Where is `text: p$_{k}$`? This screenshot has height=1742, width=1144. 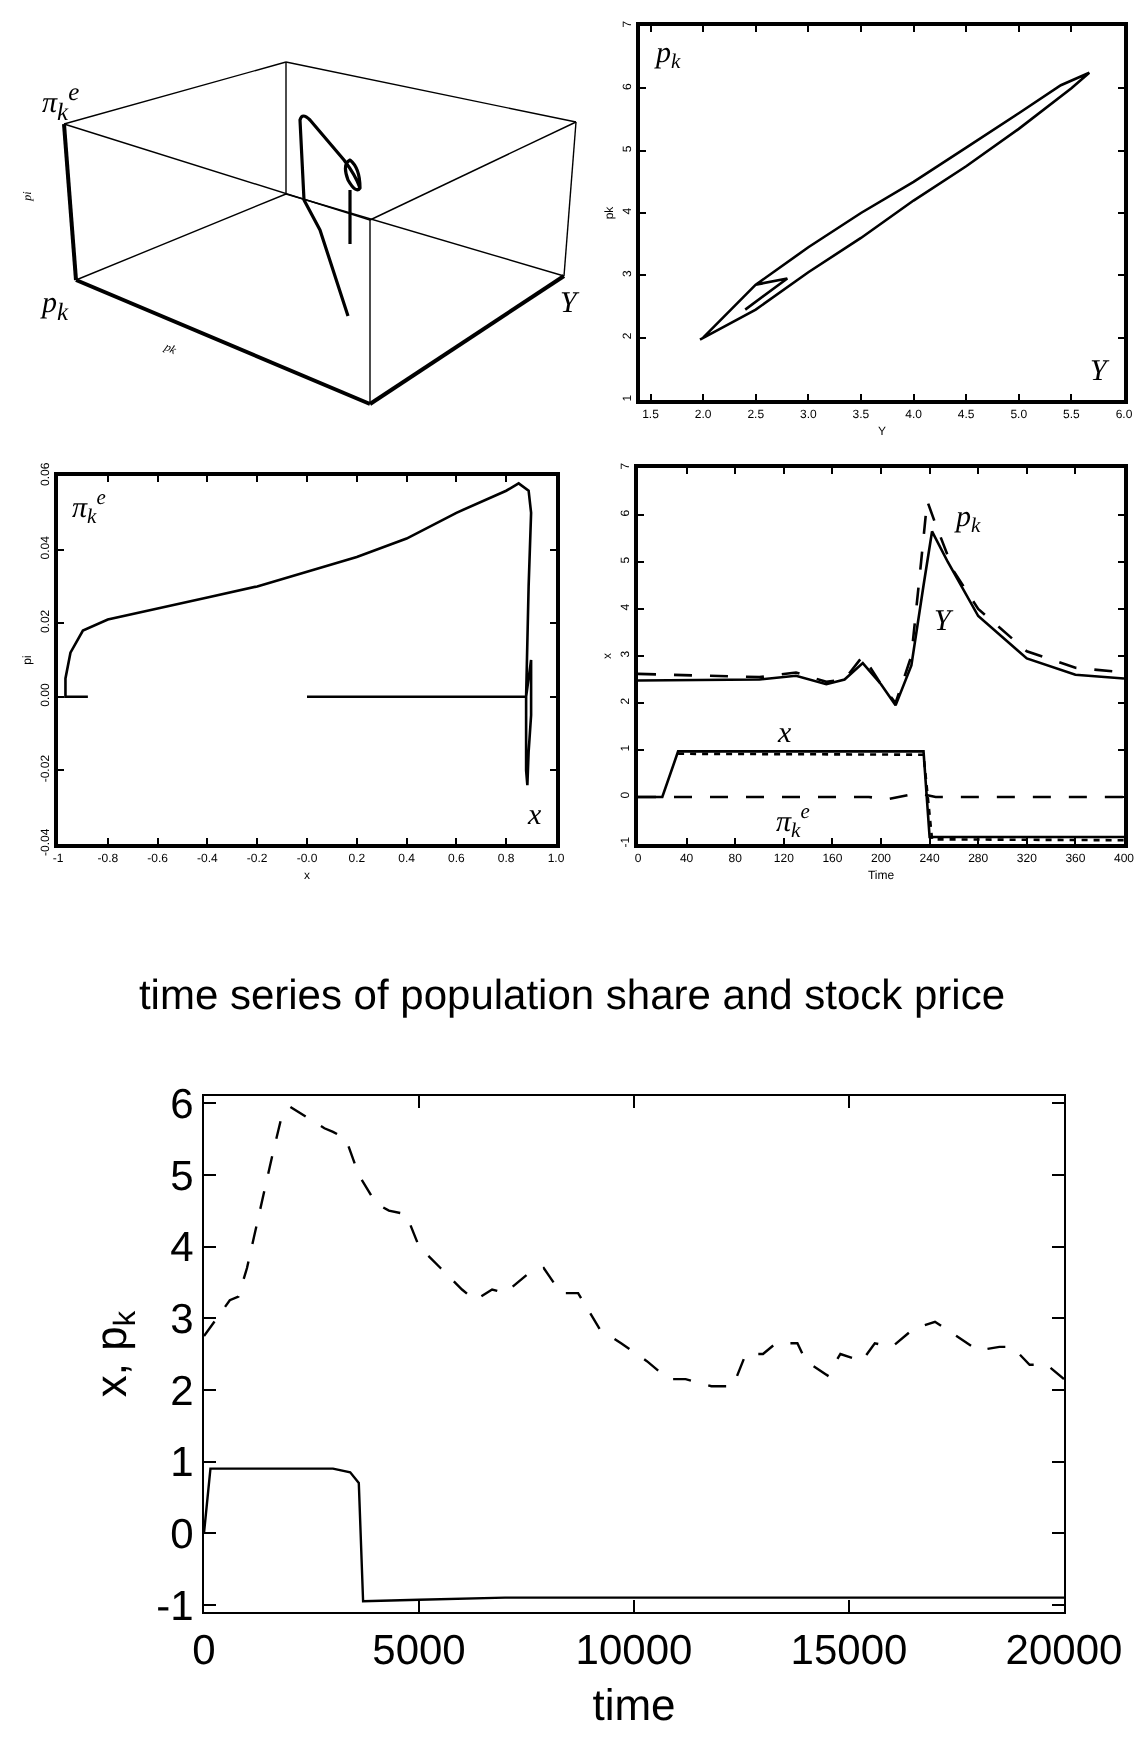 text: p$_{k}$ is located at coordinates (55, 307).